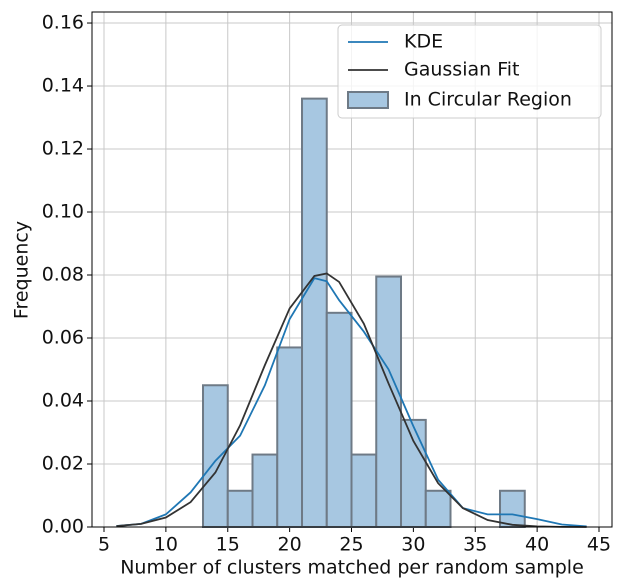 The height and width of the screenshot is (584, 625). I want to click on legend-patch, so click(368, 100).